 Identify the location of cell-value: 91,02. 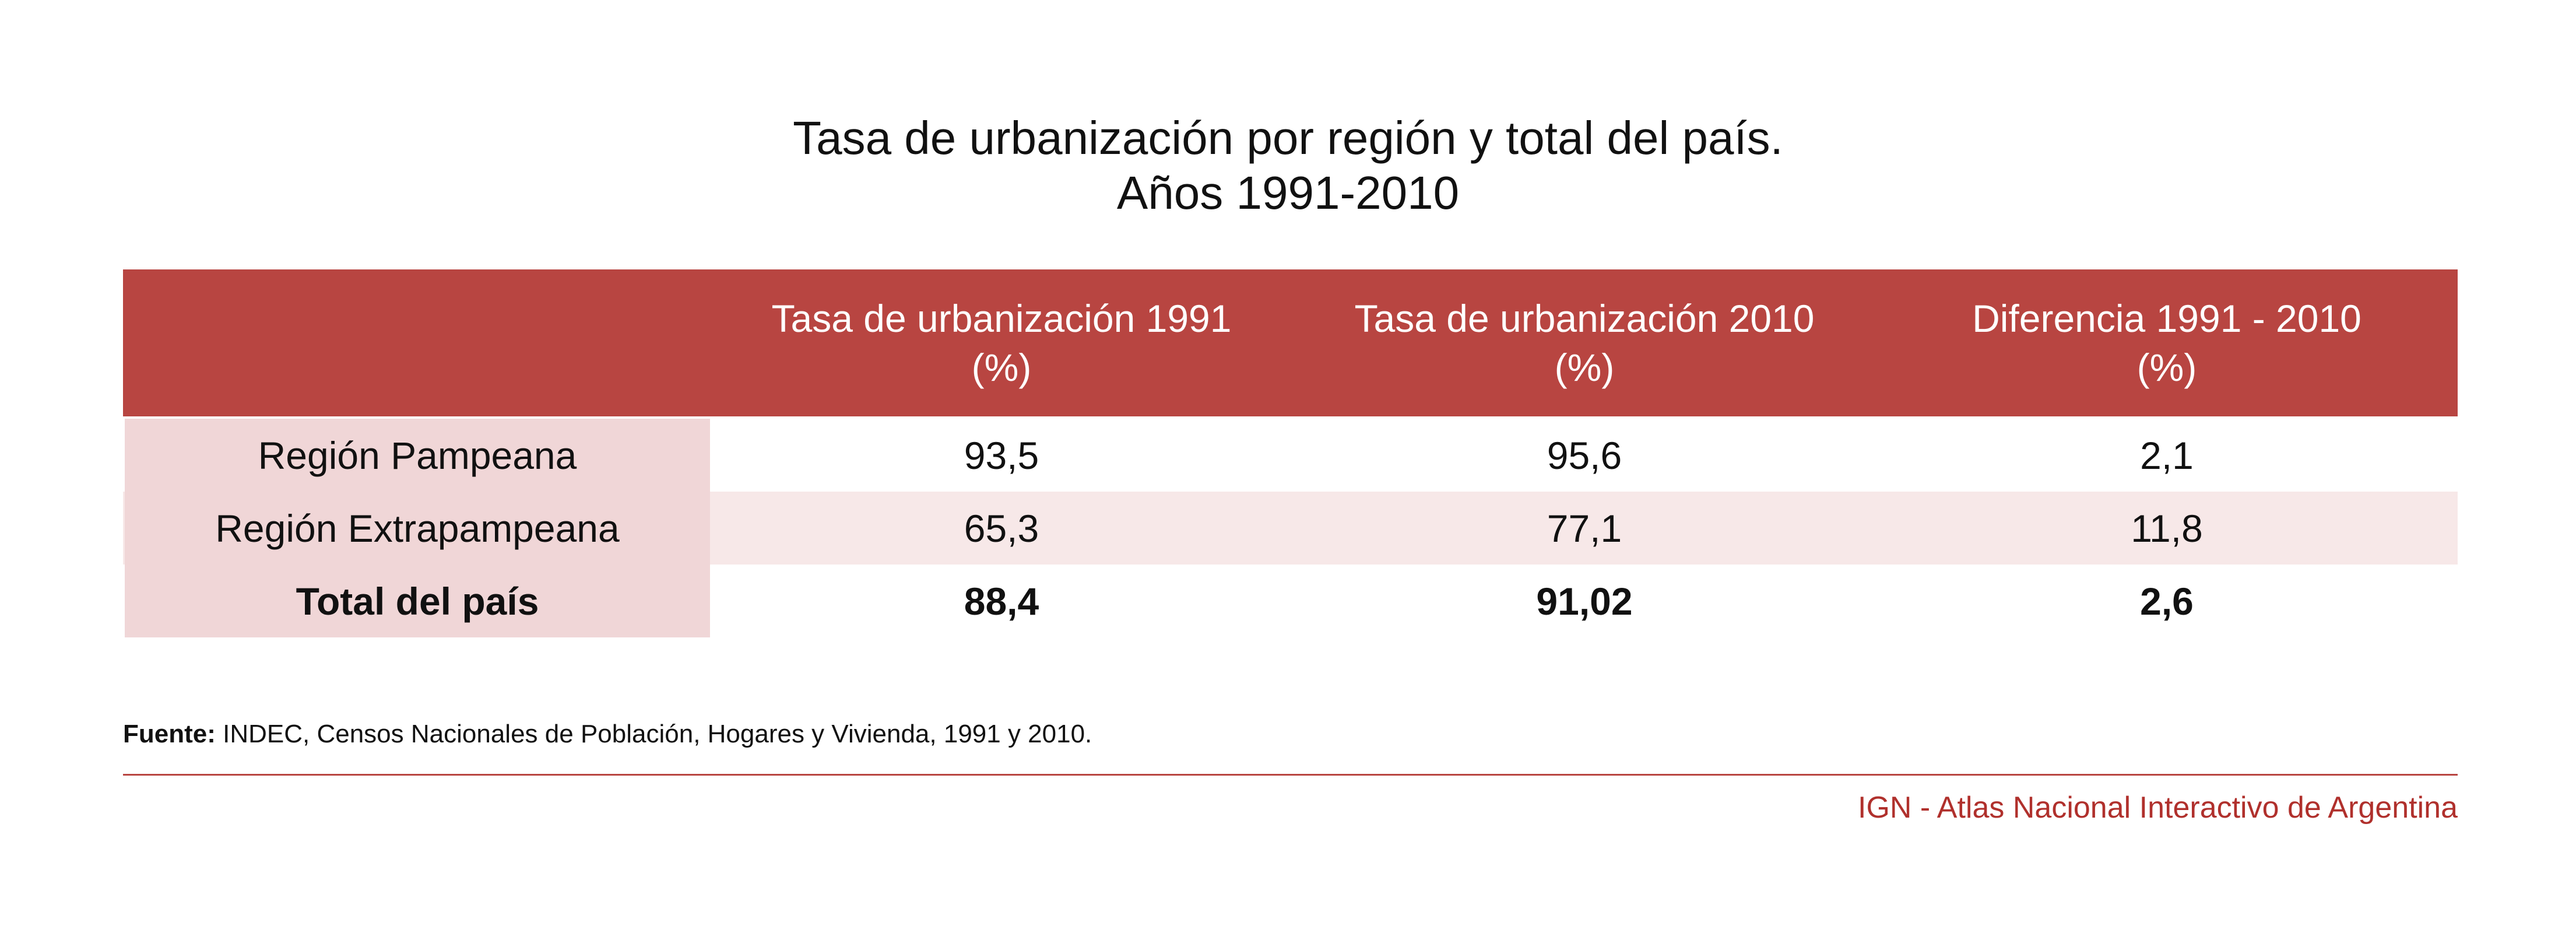
(1584, 601).